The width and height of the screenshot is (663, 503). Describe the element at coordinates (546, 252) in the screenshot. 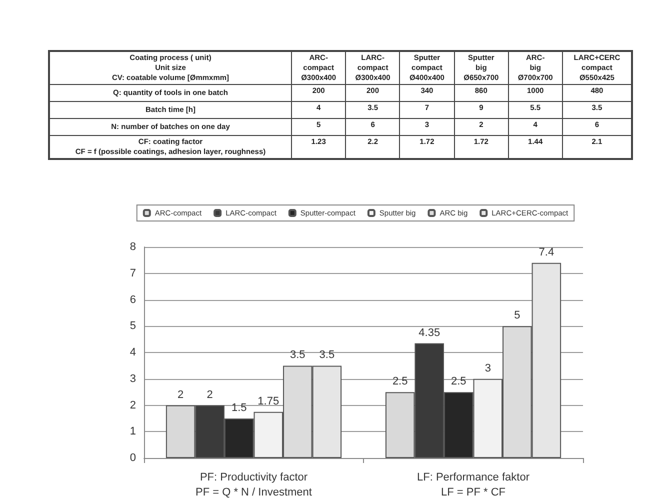

I see `data-label: 7.4` at that location.